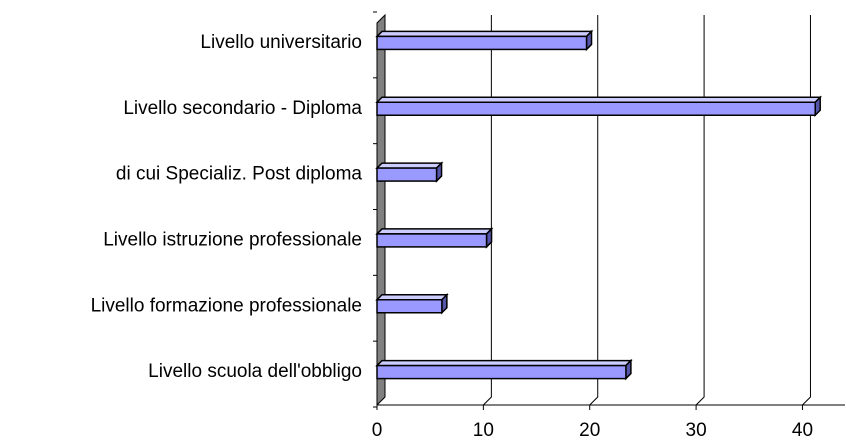  I want to click on x-tick-label: 30, so click(696, 430).